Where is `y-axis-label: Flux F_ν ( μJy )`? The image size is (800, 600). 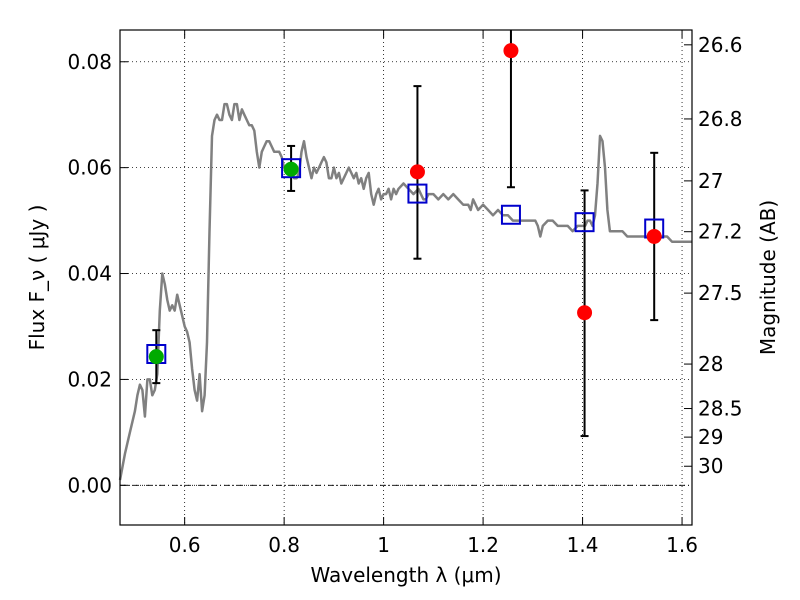
y-axis-label: Flux F_ν ( μJy ) is located at coordinates (37, 278).